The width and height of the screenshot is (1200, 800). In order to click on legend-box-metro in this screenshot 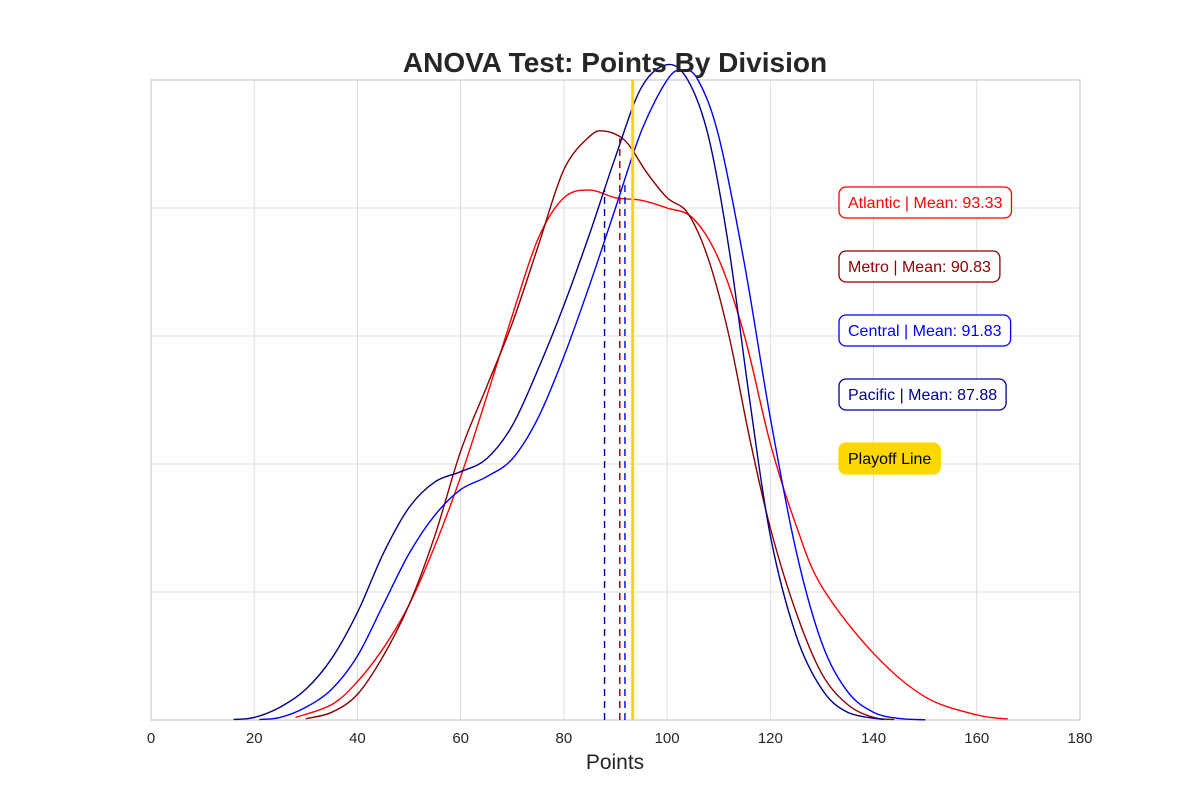, I will do `click(919, 266)`.